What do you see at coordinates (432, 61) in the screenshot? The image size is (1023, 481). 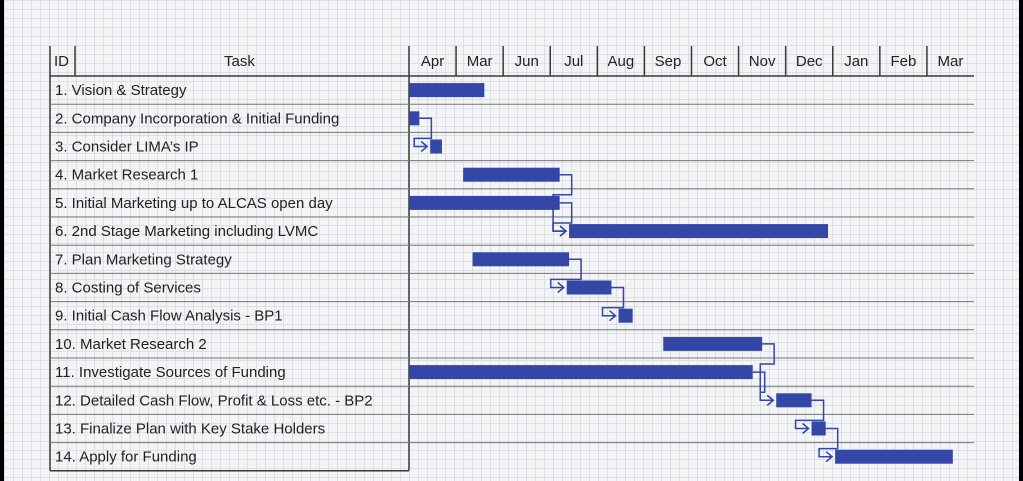 I see `month-label: Apr` at bounding box center [432, 61].